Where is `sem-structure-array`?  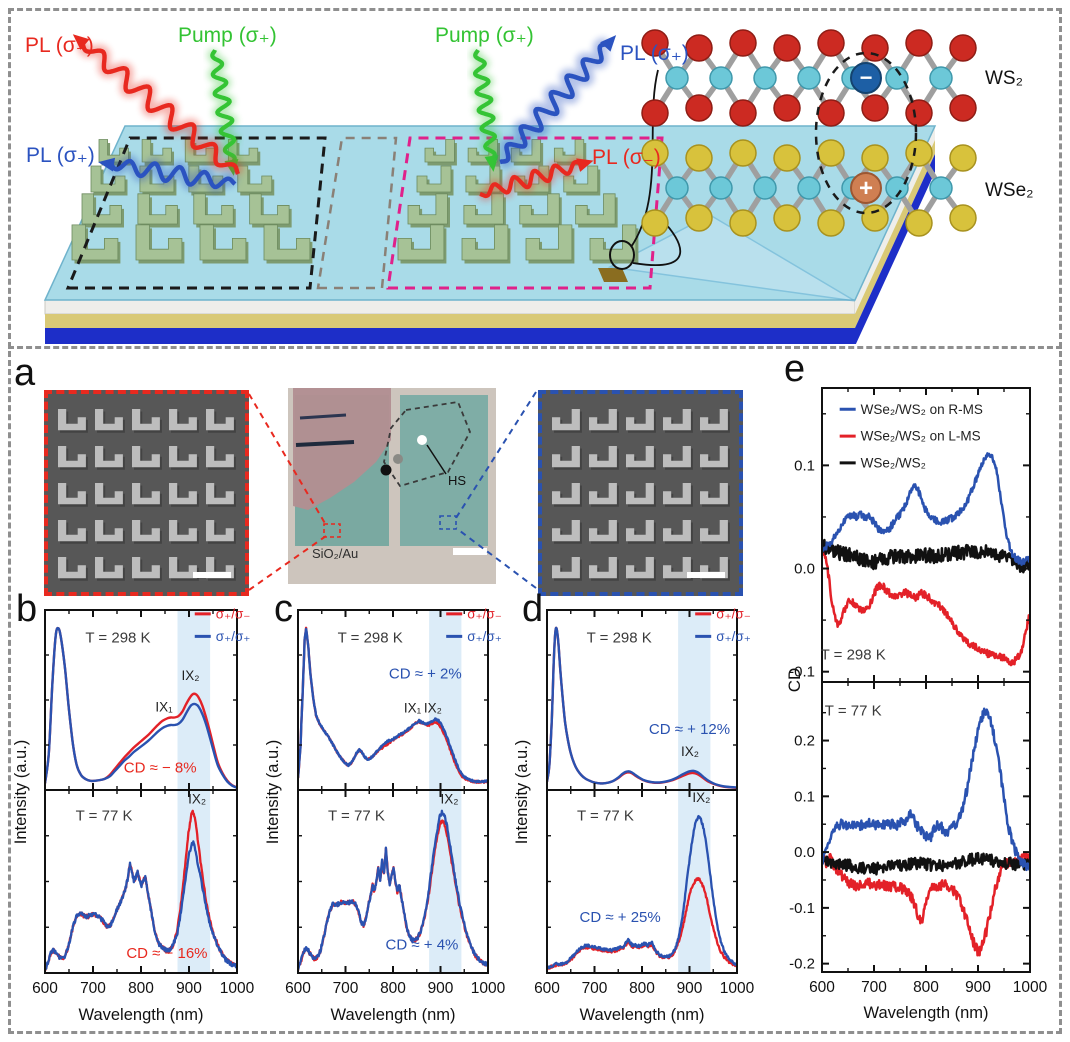 sem-structure-array is located at coordinates (147, 495).